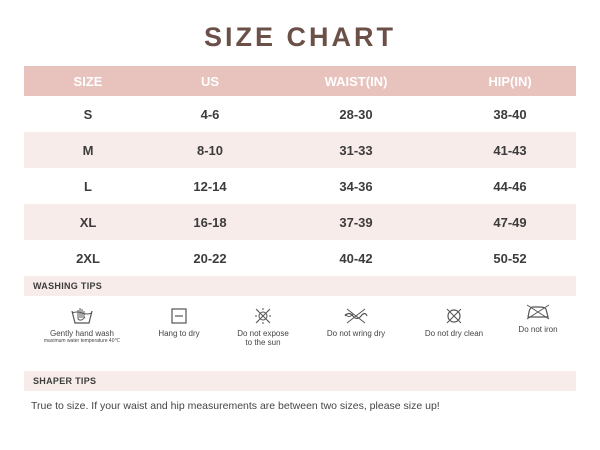 Image resolution: width=600 pixels, height=450 pixels. I want to click on cell-hip: 44-46, so click(510, 186).